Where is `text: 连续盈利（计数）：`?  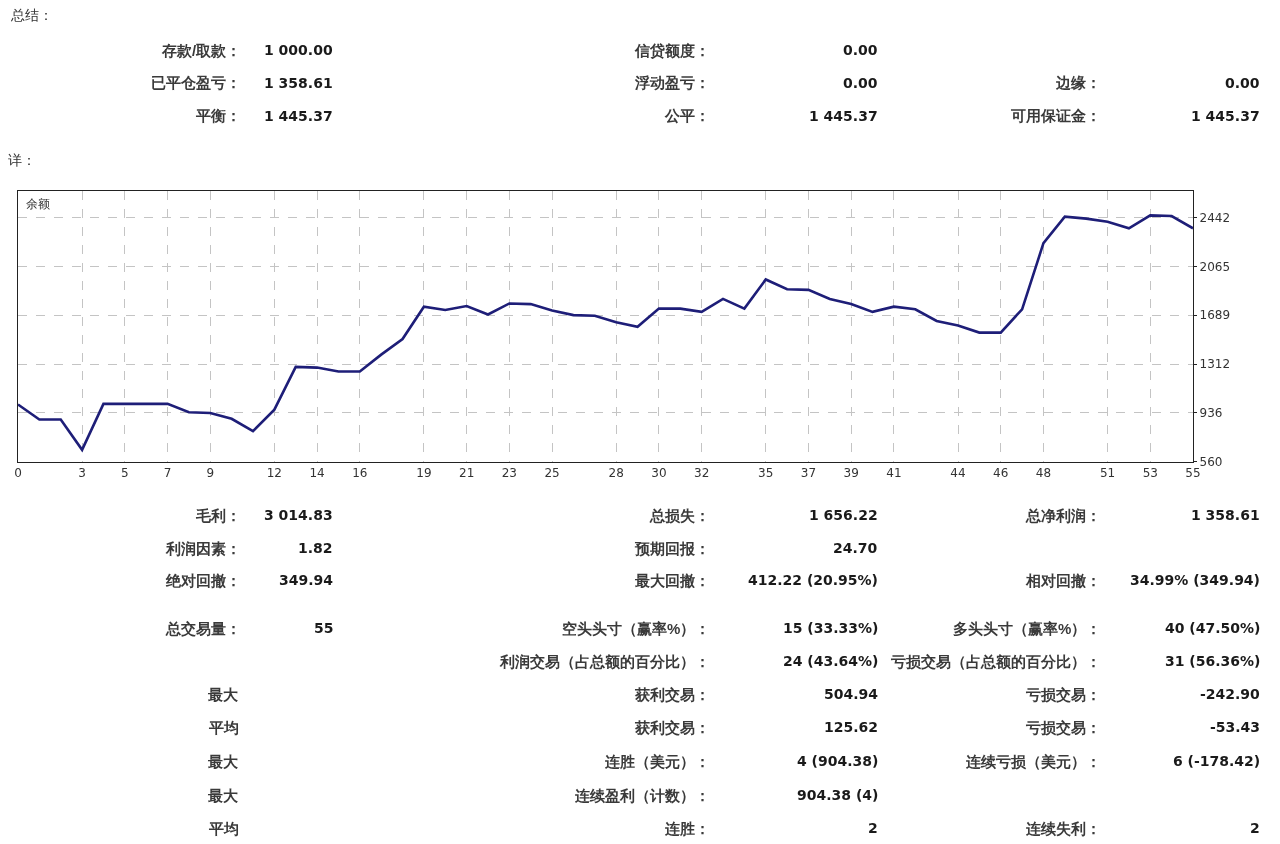
text: 连续盈利（计数）： is located at coordinates (642, 795).